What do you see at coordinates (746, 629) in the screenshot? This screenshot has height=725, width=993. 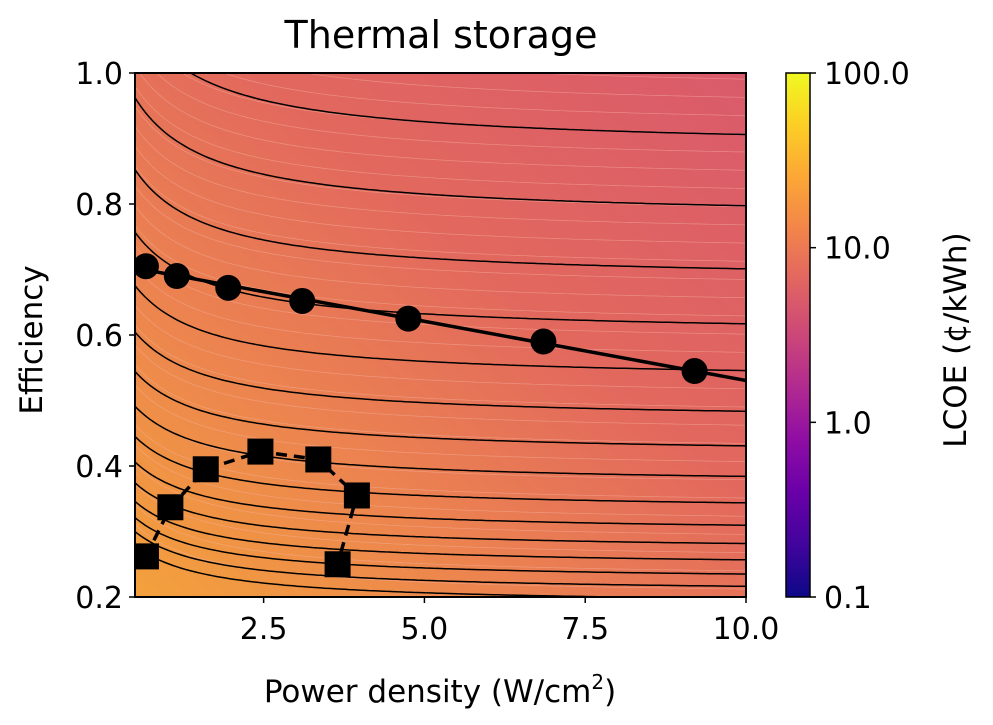 I see `x-tick-label: 10.0` at bounding box center [746, 629].